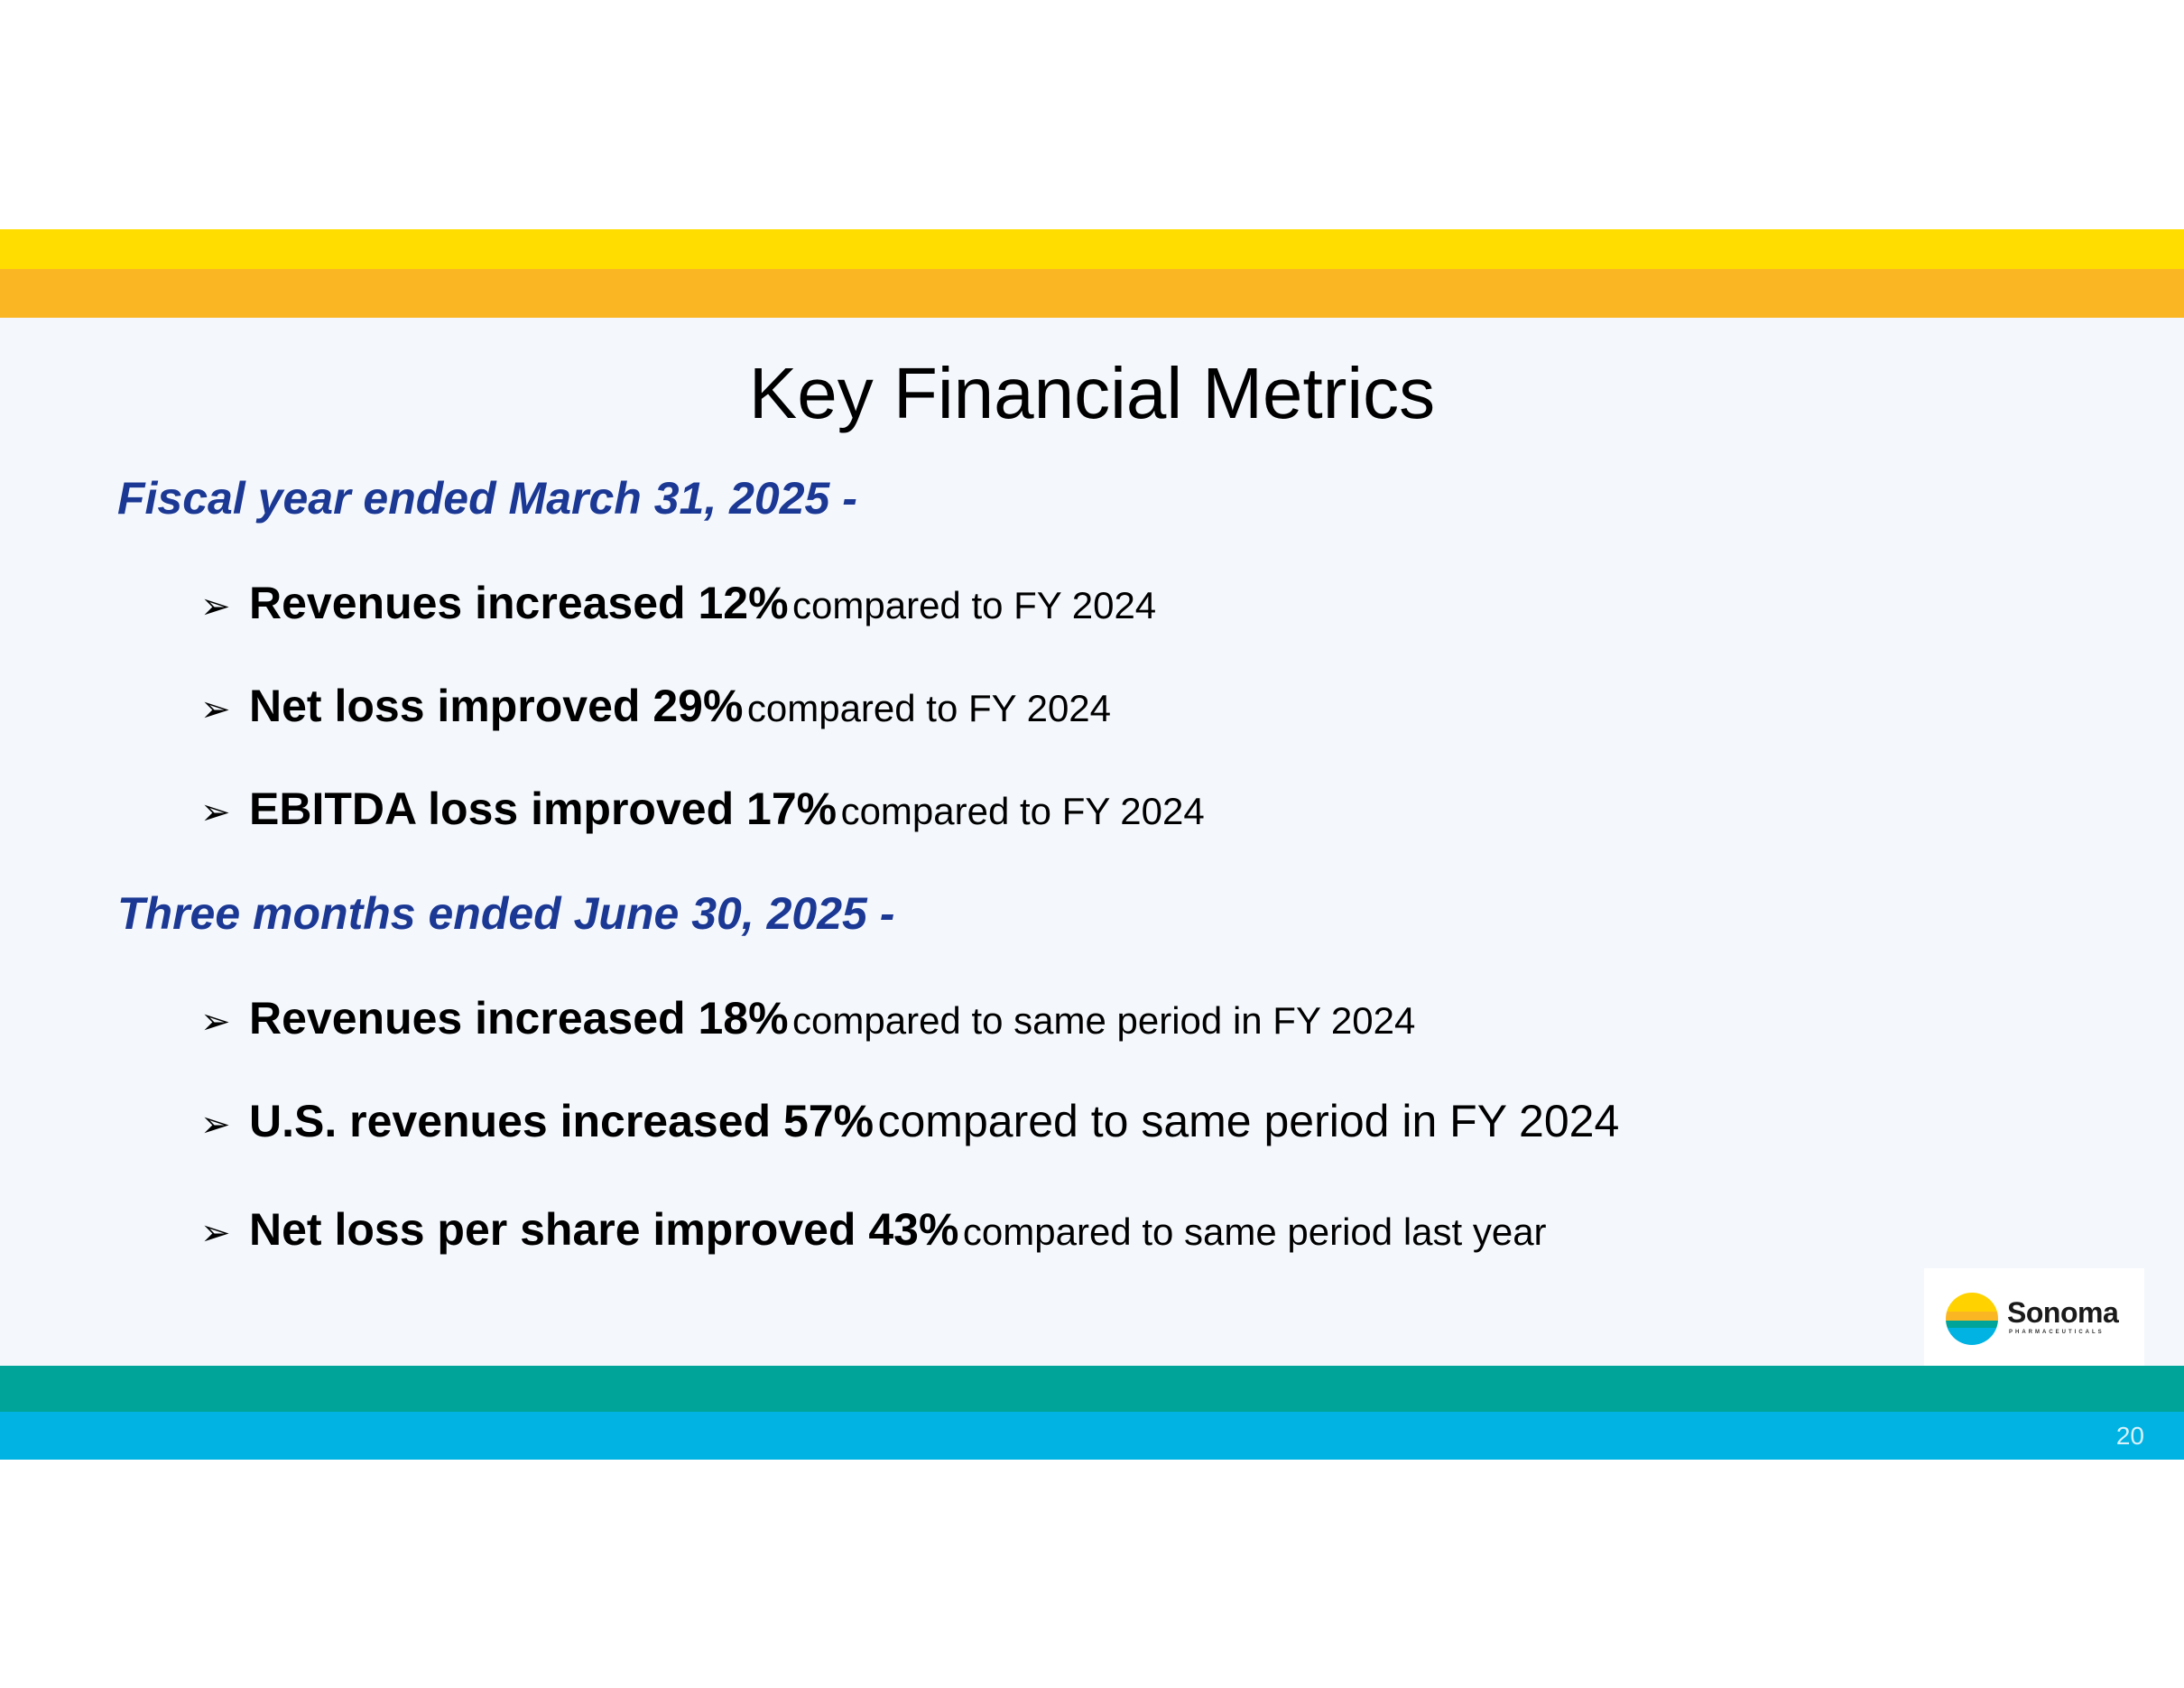  What do you see at coordinates (543, 809) in the screenshot?
I see `bullet-strong-text: EBITDA loss improved 17%` at bounding box center [543, 809].